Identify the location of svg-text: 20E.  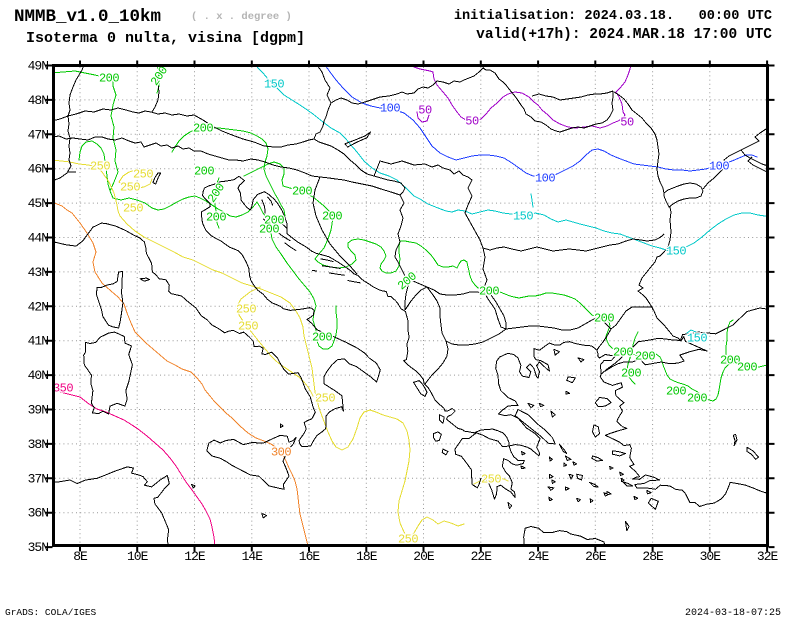
(424, 556).